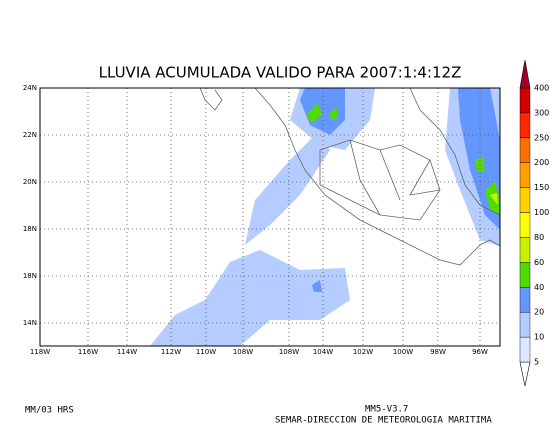 The width and height of the screenshot is (550, 425). What do you see at coordinates (534, 223) in the screenshot?
I see `colorbar: 5 10 20 40 60 80 100 150 200 250 300 400` at bounding box center [534, 223].